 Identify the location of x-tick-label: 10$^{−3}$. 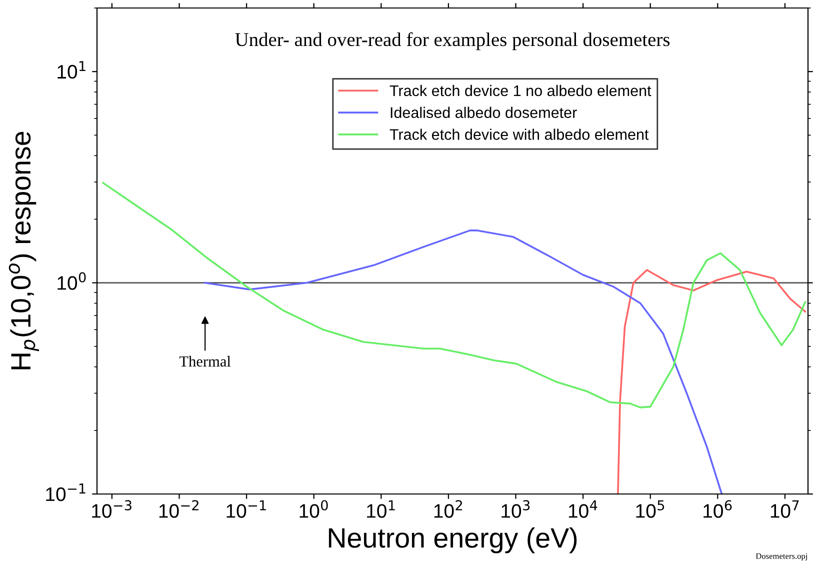
(112, 509).